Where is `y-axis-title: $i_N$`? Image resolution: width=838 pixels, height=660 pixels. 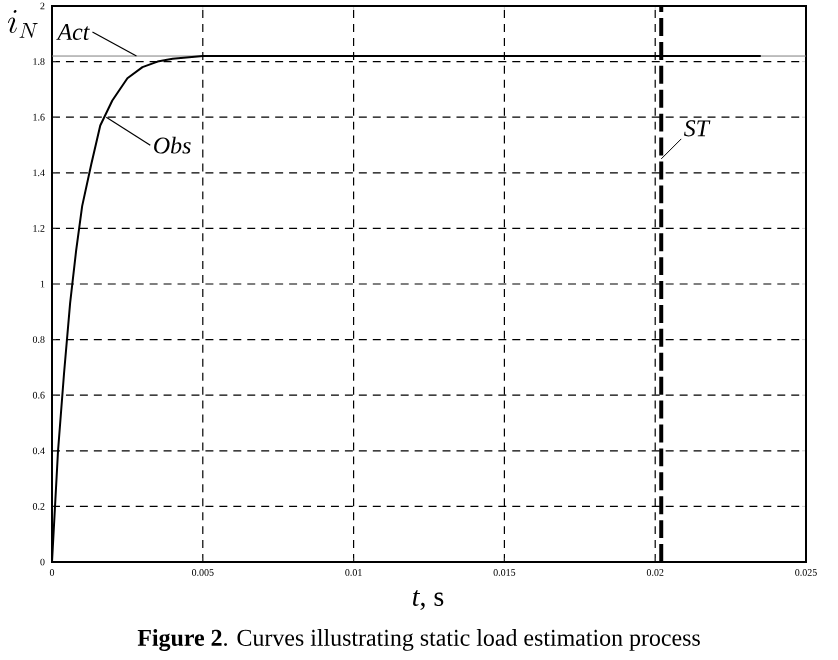
y-axis-title: $i_N$ is located at coordinates (22, 24).